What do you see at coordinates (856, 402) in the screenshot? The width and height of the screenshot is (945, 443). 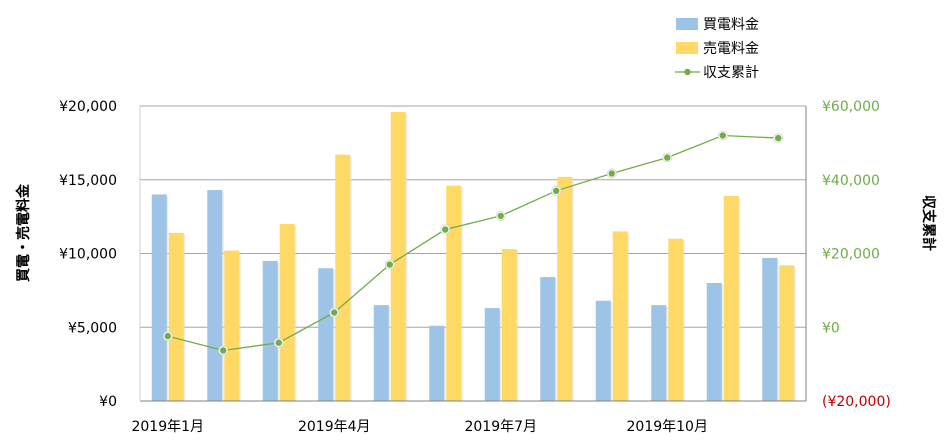 I see `y2-tick-label: (¥20,000)` at bounding box center [856, 402].